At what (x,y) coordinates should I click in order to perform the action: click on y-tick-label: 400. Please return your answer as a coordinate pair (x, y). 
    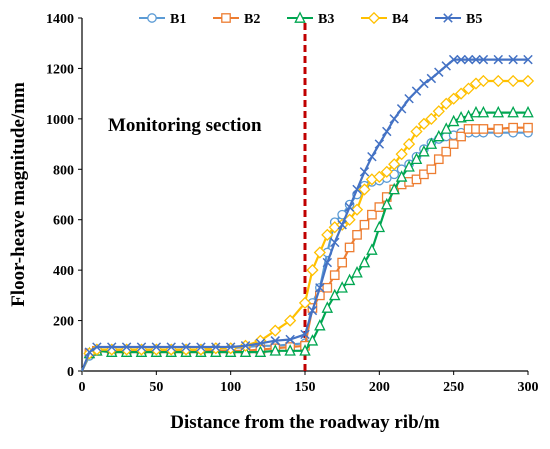
    Looking at the image, I should click on (63, 271).